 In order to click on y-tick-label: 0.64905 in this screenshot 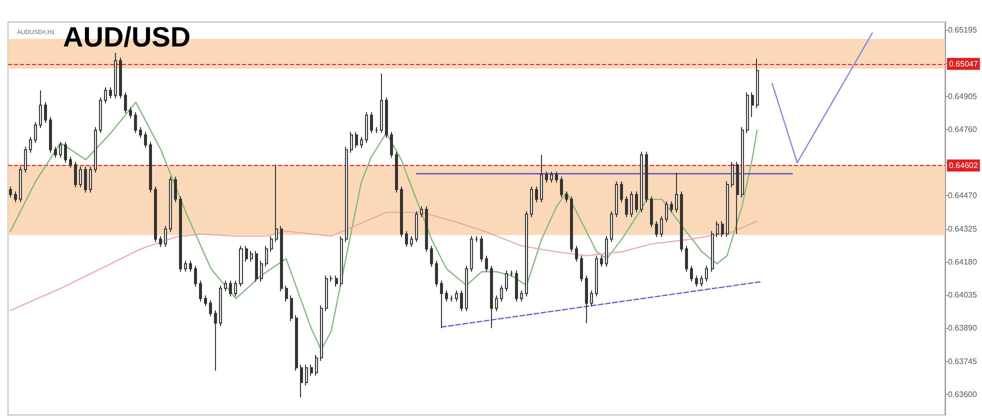, I will do `click(963, 96)`.